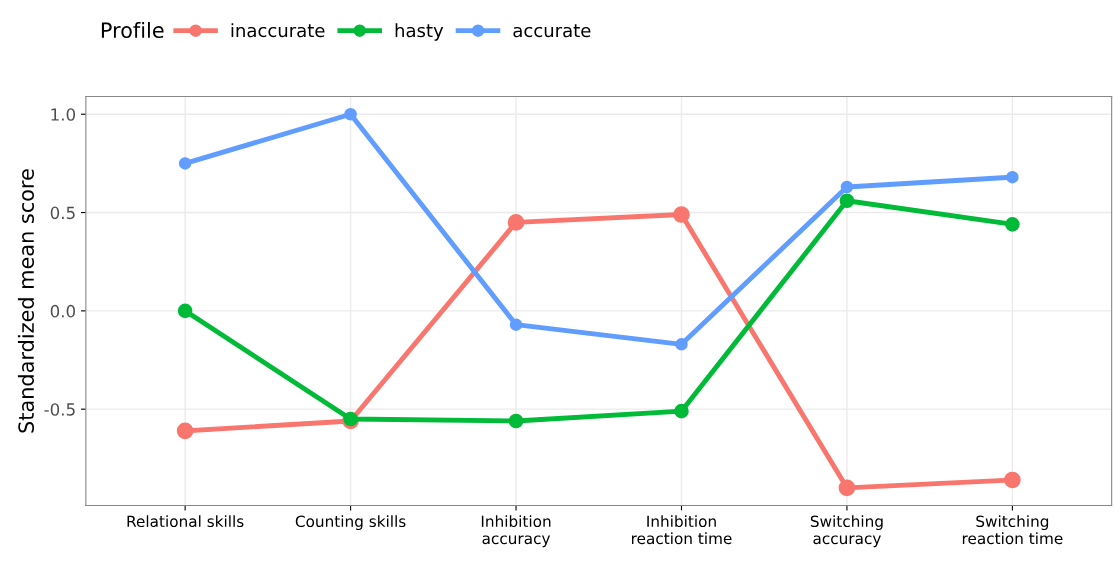  I want to click on legend-label: hasty, so click(419, 32).